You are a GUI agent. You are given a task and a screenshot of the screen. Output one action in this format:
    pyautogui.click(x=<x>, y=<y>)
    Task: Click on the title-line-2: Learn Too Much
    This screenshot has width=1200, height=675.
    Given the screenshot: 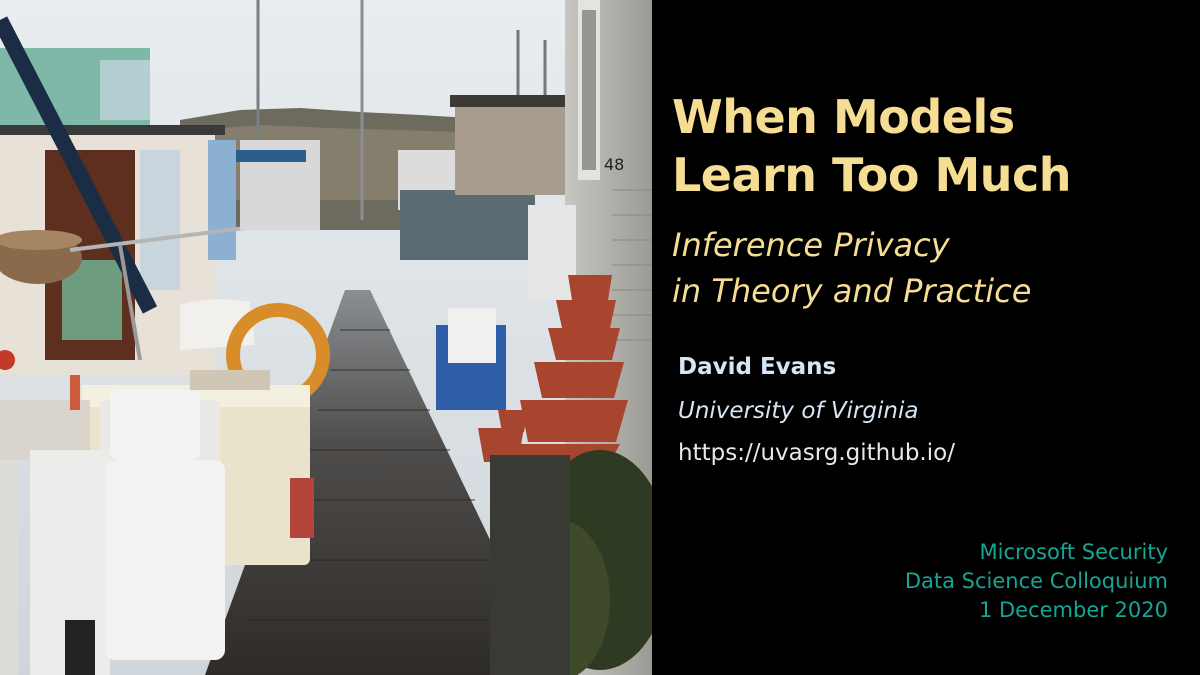 What is the action you would take?
    pyautogui.click(x=872, y=175)
    